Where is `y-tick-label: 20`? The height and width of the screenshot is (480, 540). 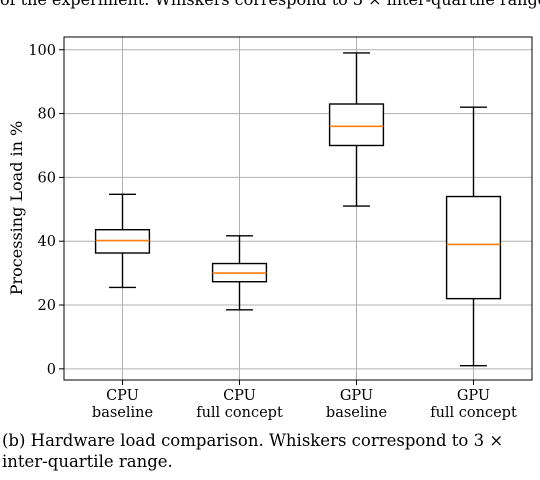
y-tick-label: 20 is located at coordinates (47, 306).